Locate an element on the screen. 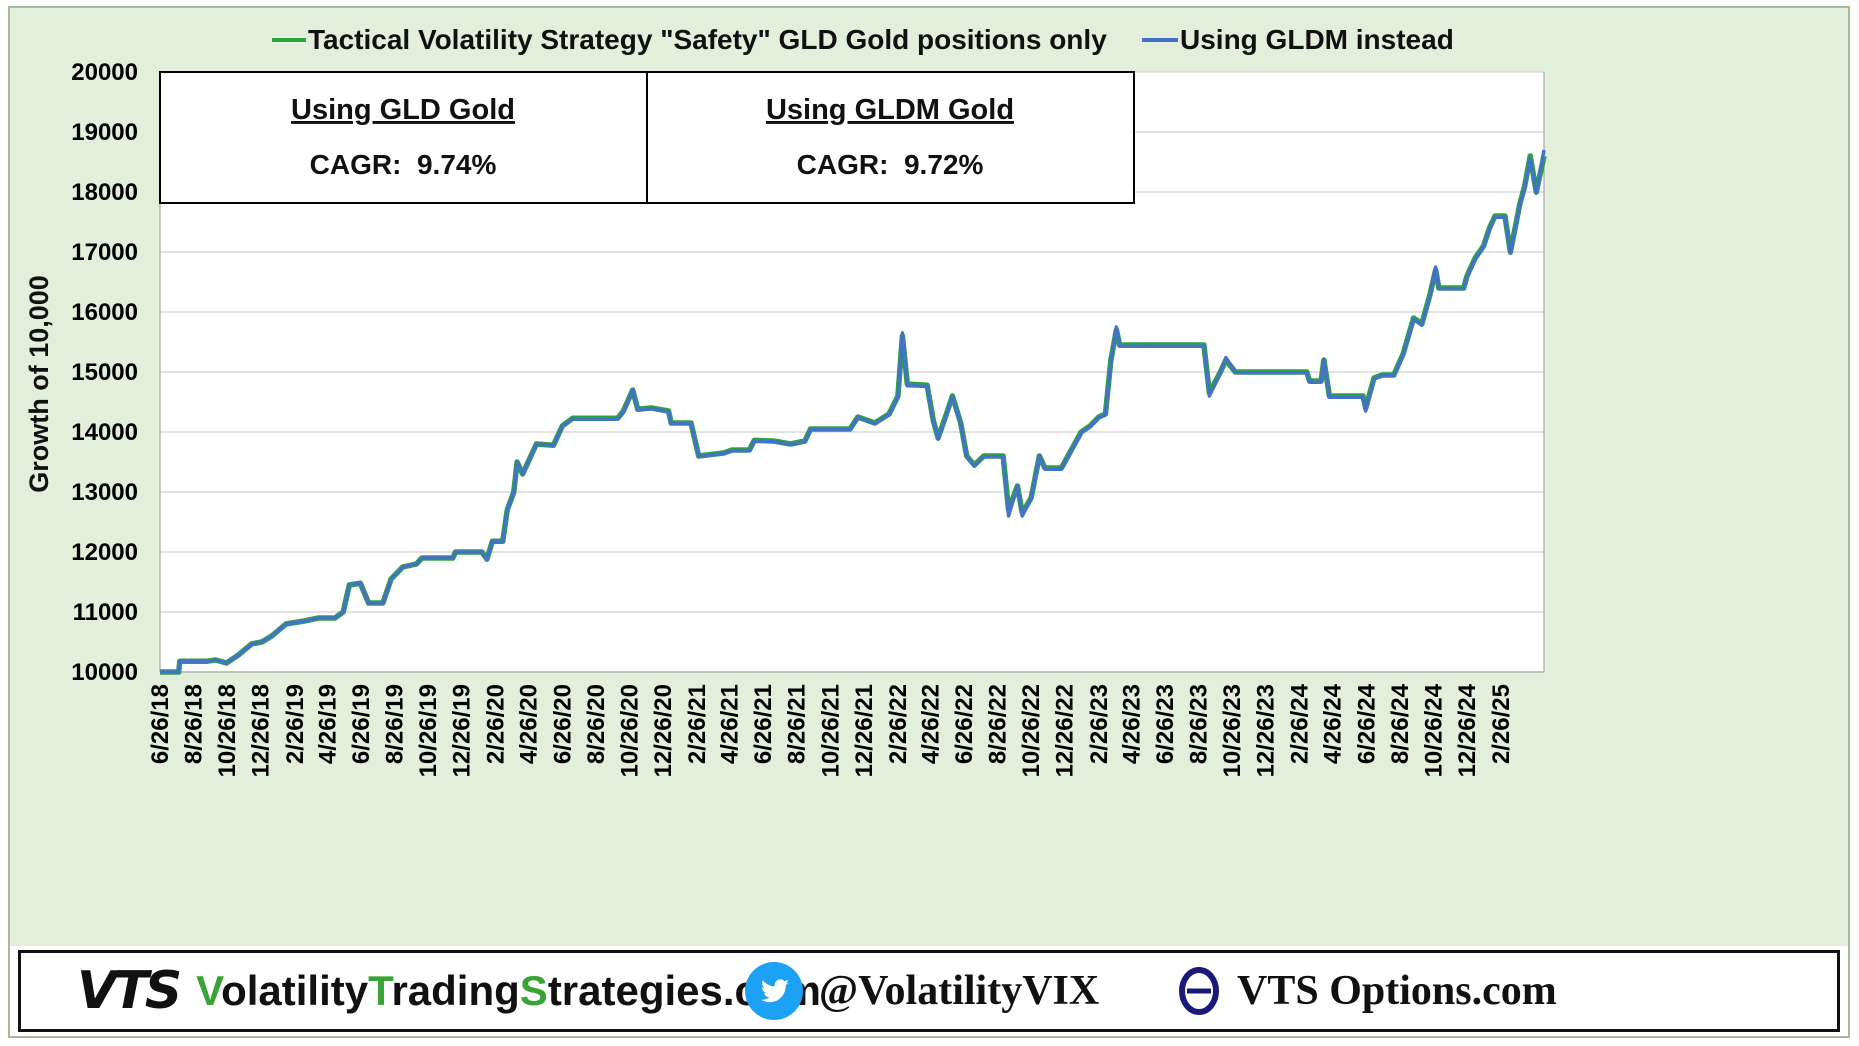  cagr-box-gld is located at coordinates (403, 137).